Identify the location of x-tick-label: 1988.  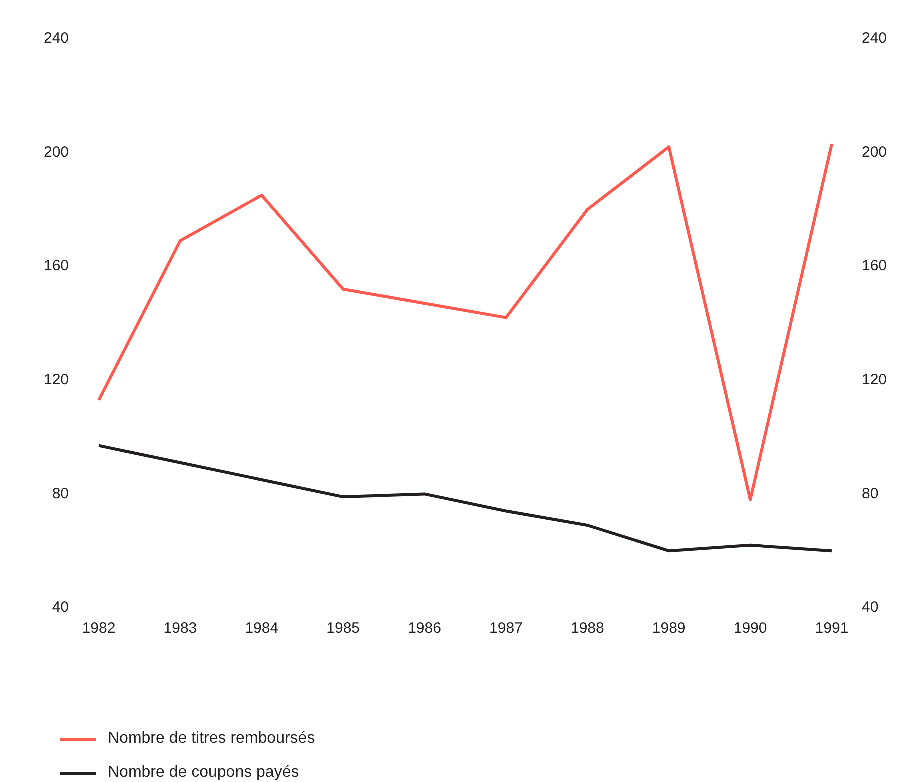
(587, 629).